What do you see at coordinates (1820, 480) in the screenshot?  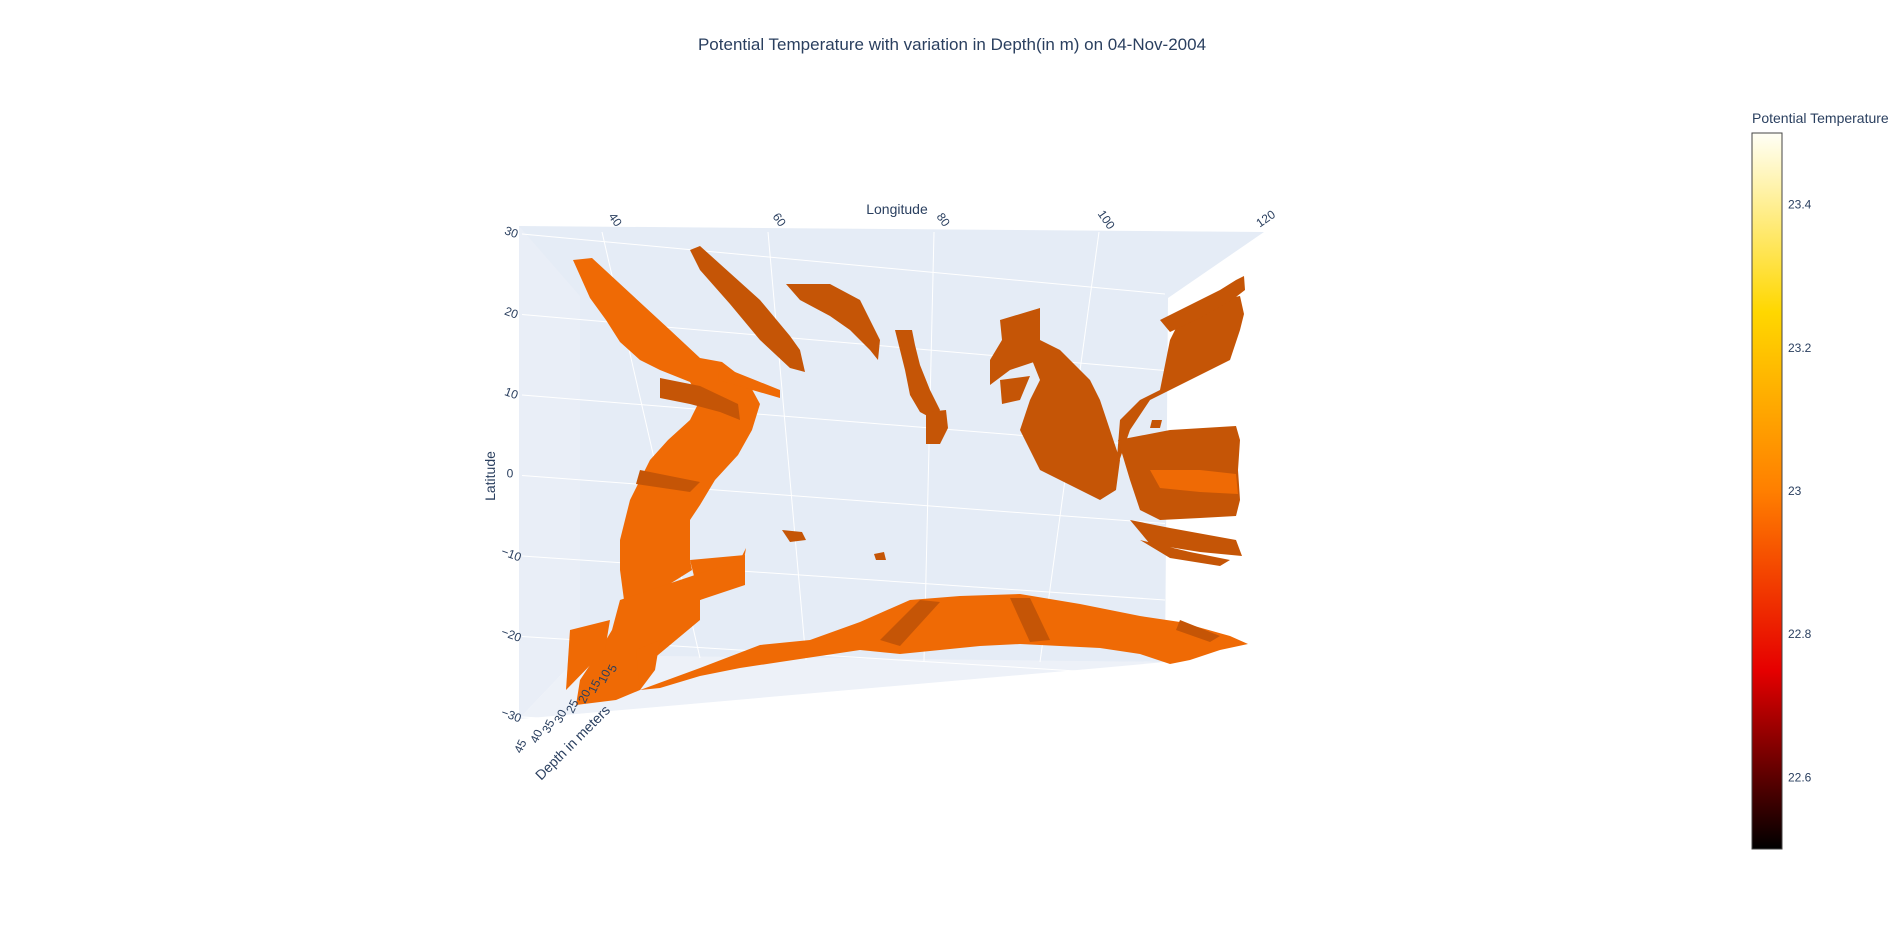 I see `colorbar: Potential Temperature 23.4 23.2 23 22.8 22.6` at bounding box center [1820, 480].